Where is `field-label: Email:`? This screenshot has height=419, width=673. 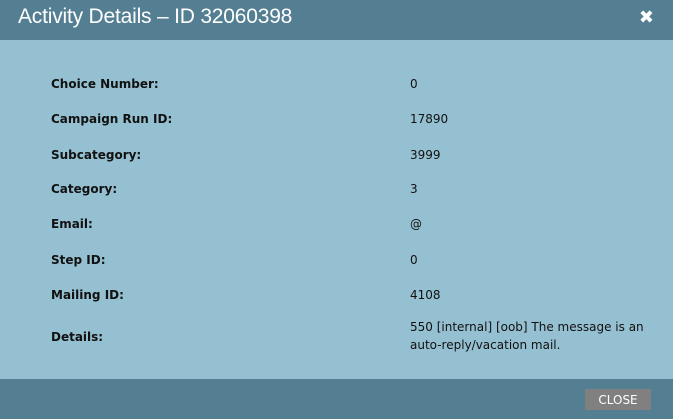
field-label: Email: is located at coordinates (72, 224).